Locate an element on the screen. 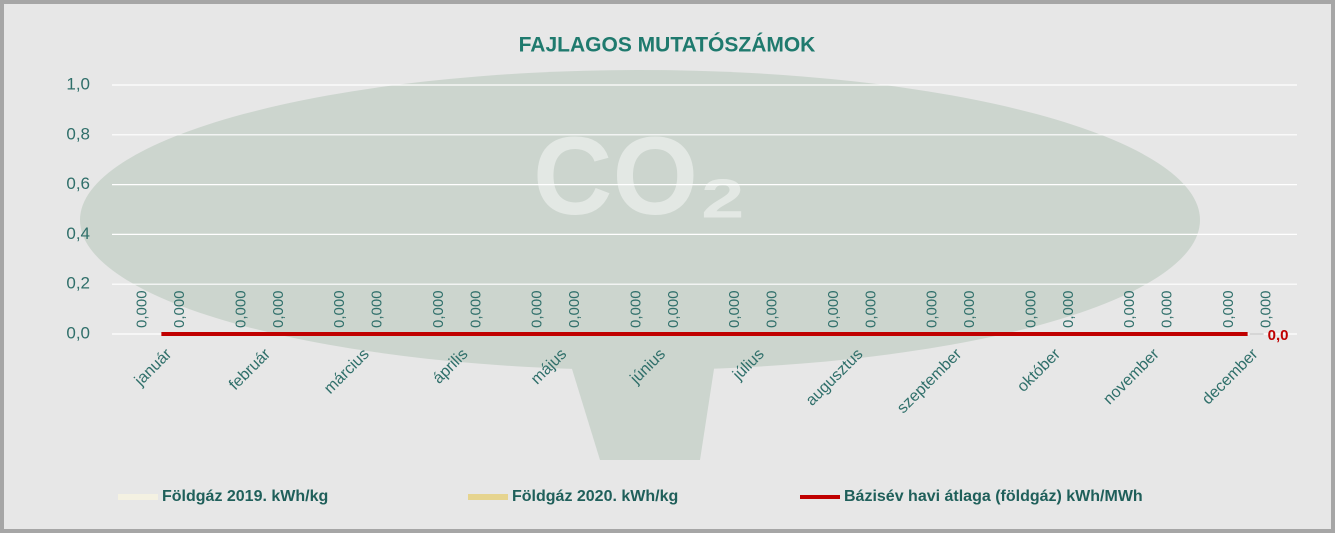 Image resolution: width=1335 pixels, height=538 pixels. y-tick-label: 0,8 is located at coordinates (78, 133).